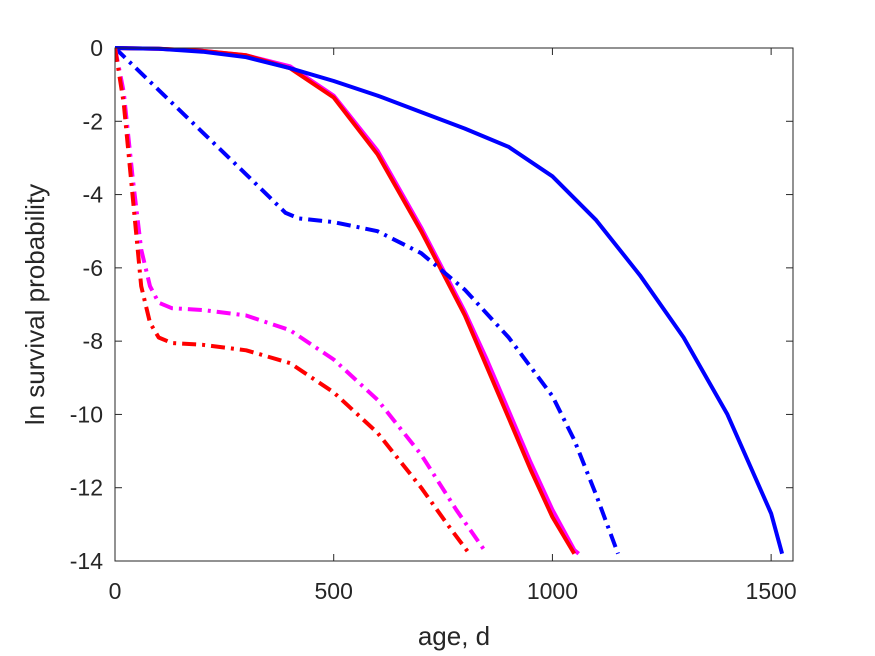  Describe the element at coordinates (93, 195) in the screenshot. I see `y-tick-label: -4` at that location.